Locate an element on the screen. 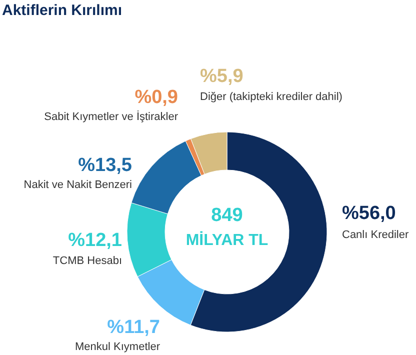 The width and height of the screenshot is (416, 355). slice-label: Sabit Kıymetler ve İştirakler is located at coordinates (111, 116).